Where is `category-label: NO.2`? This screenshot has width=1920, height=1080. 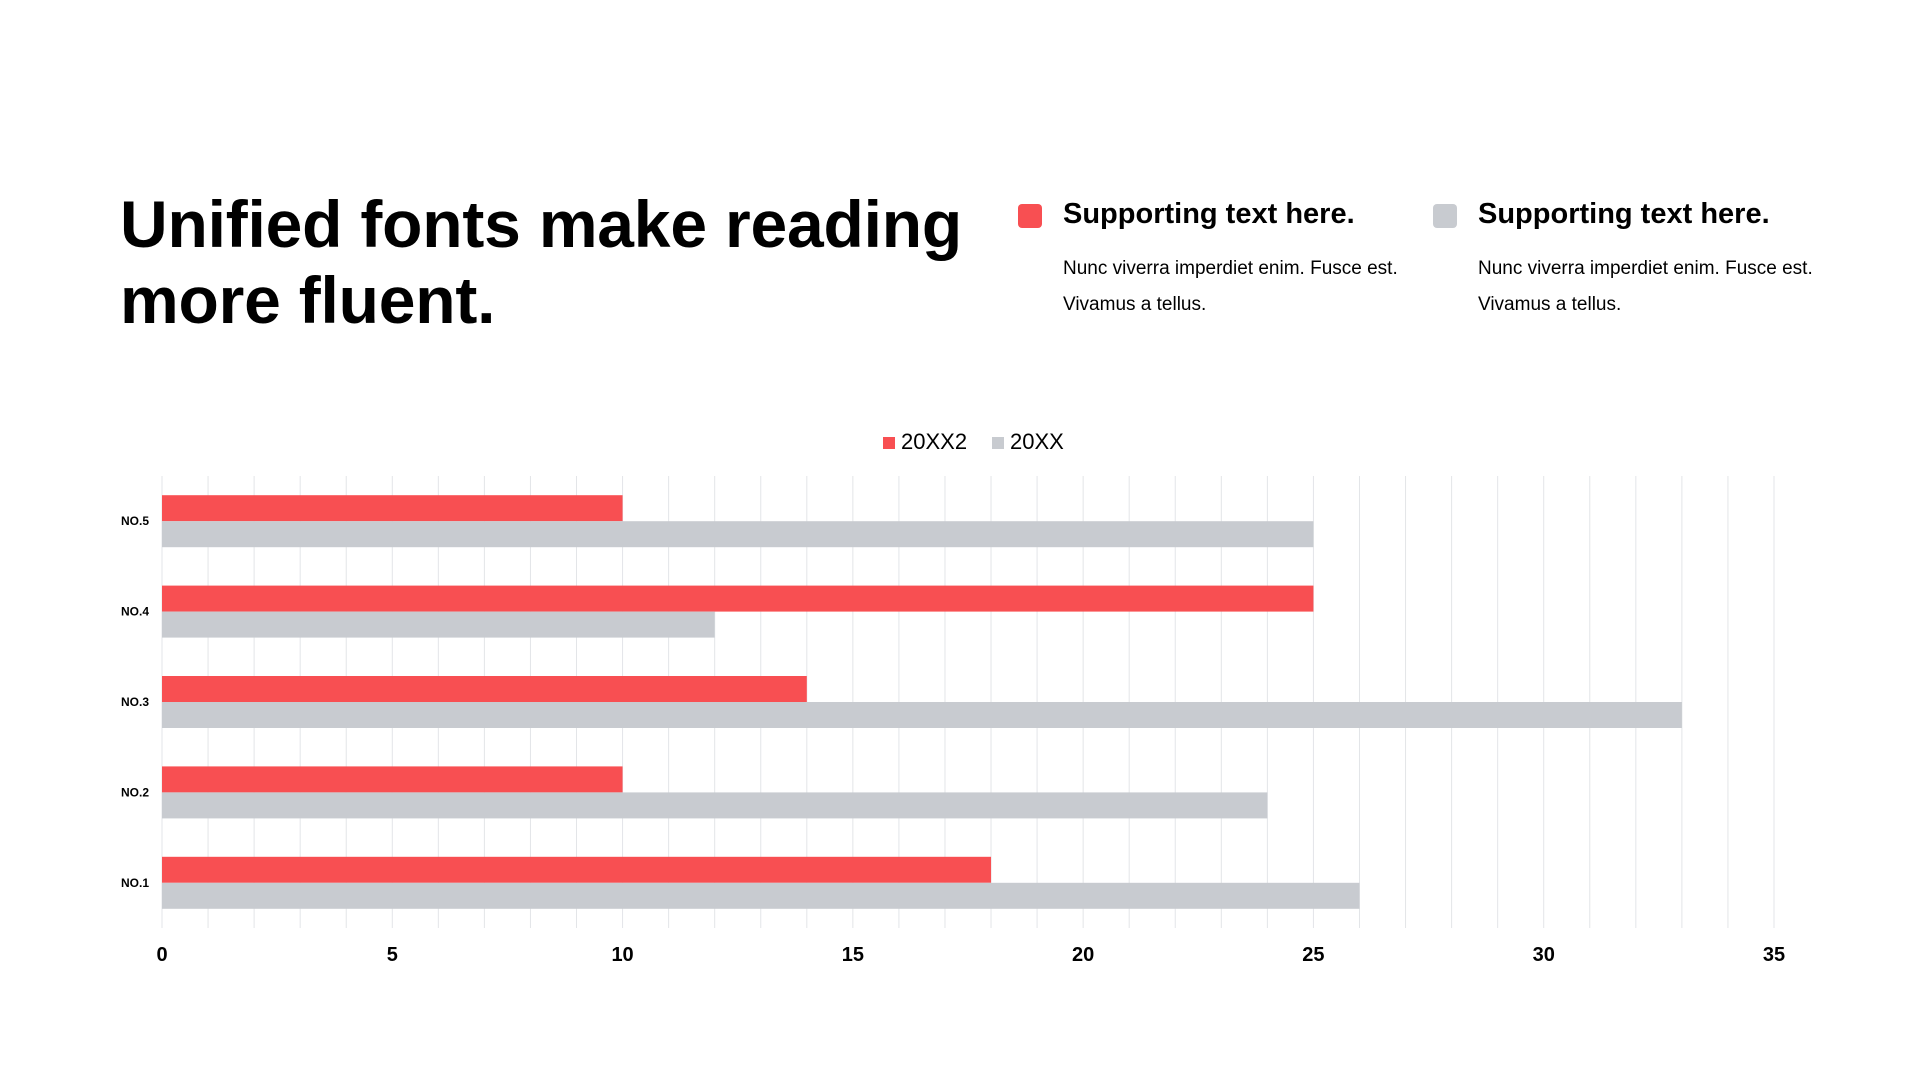
category-label: NO.2 is located at coordinates (135, 792).